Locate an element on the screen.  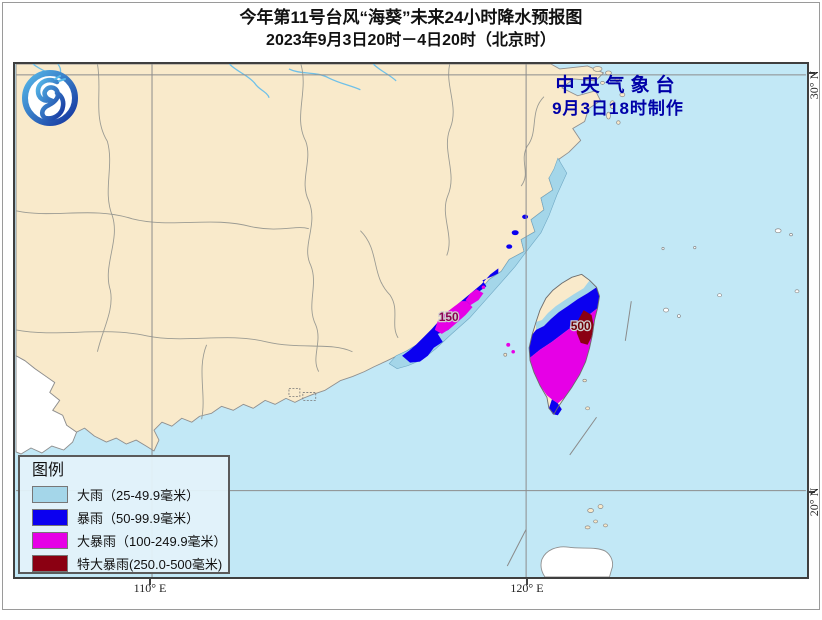
taiwan-extreme-downpour is located at coordinates (585, 327).